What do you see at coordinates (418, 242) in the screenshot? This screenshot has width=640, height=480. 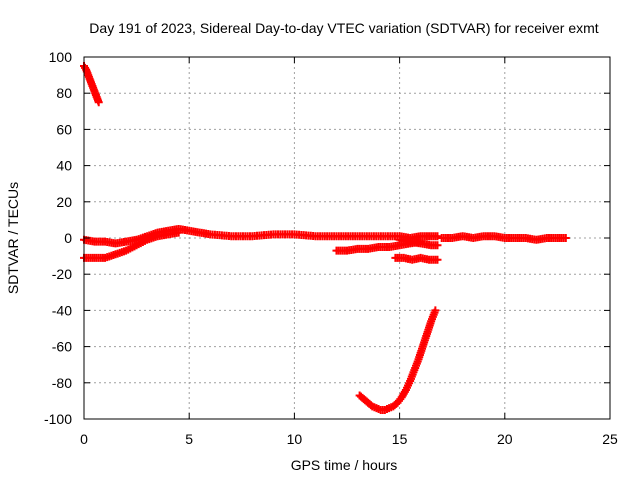 I see `series-late-dip-segment` at bounding box center [418, 242].